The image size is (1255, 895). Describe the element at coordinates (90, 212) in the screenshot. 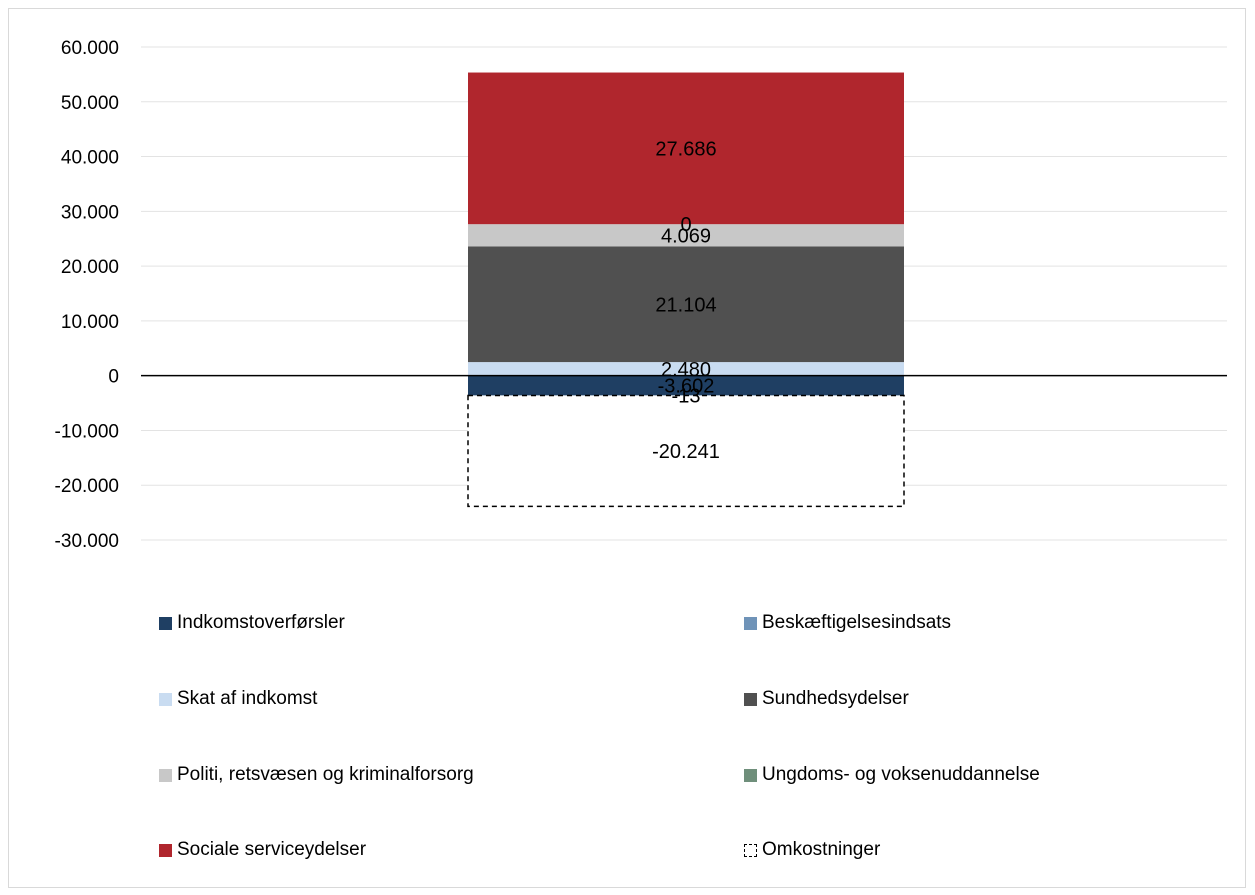

I see `y-tick-label: 30.000` at that location.